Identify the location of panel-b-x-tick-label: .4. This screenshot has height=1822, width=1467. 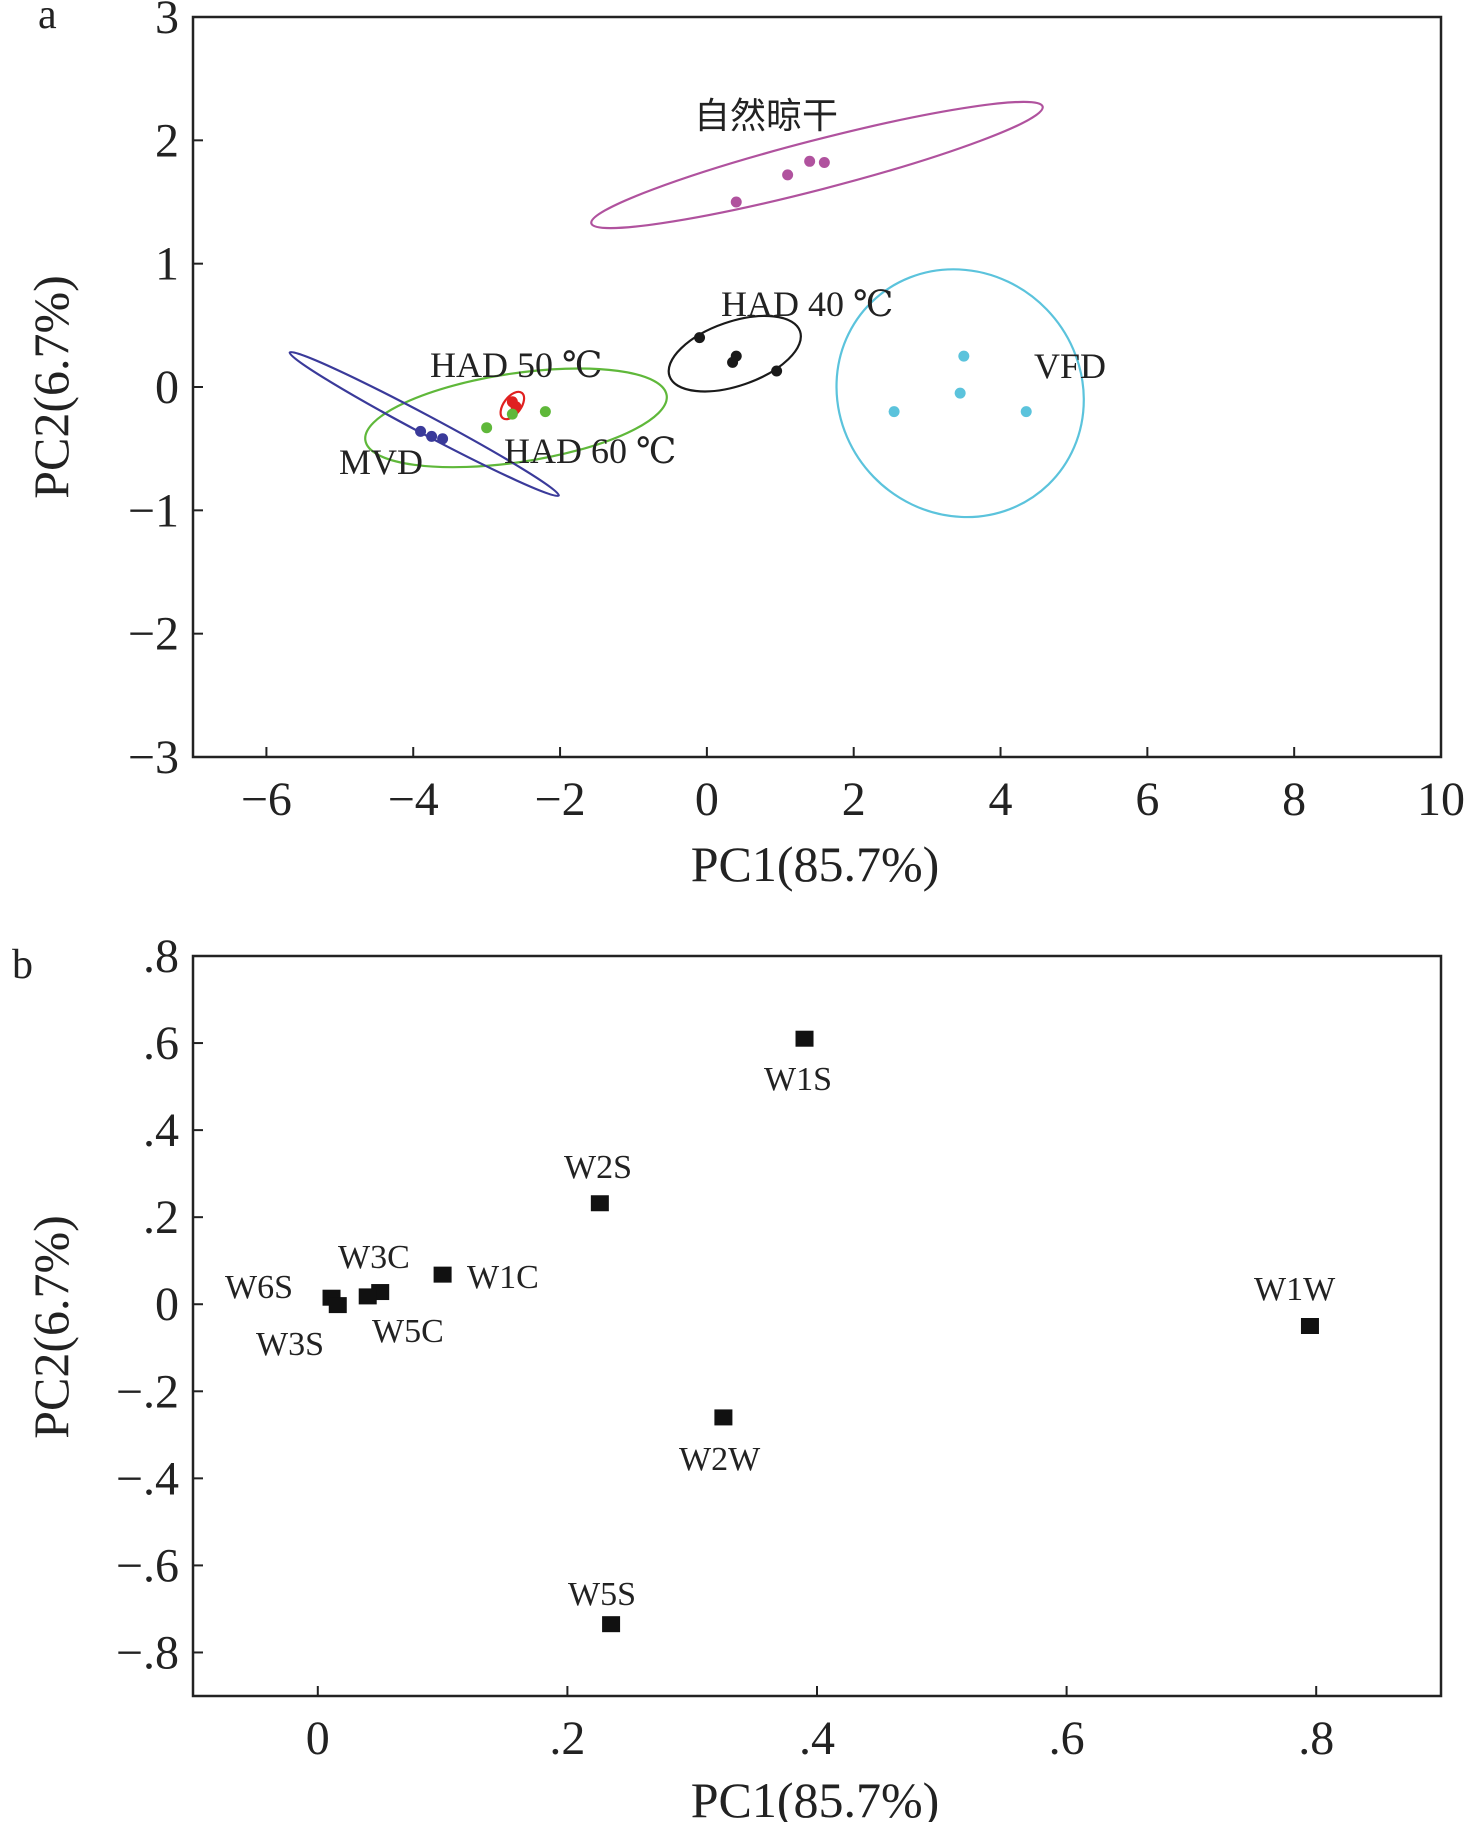
(817, 1738).